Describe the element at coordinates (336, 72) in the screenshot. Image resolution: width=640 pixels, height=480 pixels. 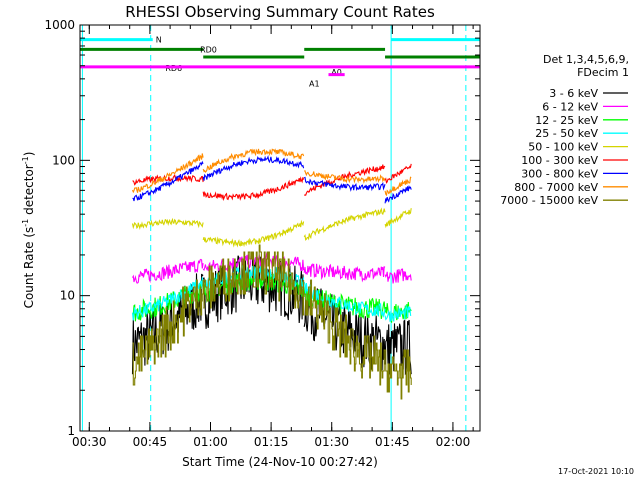
I see `flag-label-a0: A0` at that location.